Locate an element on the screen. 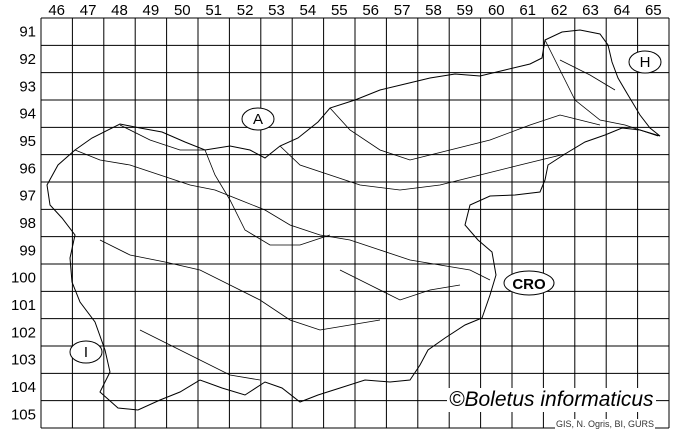 The image size is (680, 436). row-label: 94 is located at coordinates (27, 114).